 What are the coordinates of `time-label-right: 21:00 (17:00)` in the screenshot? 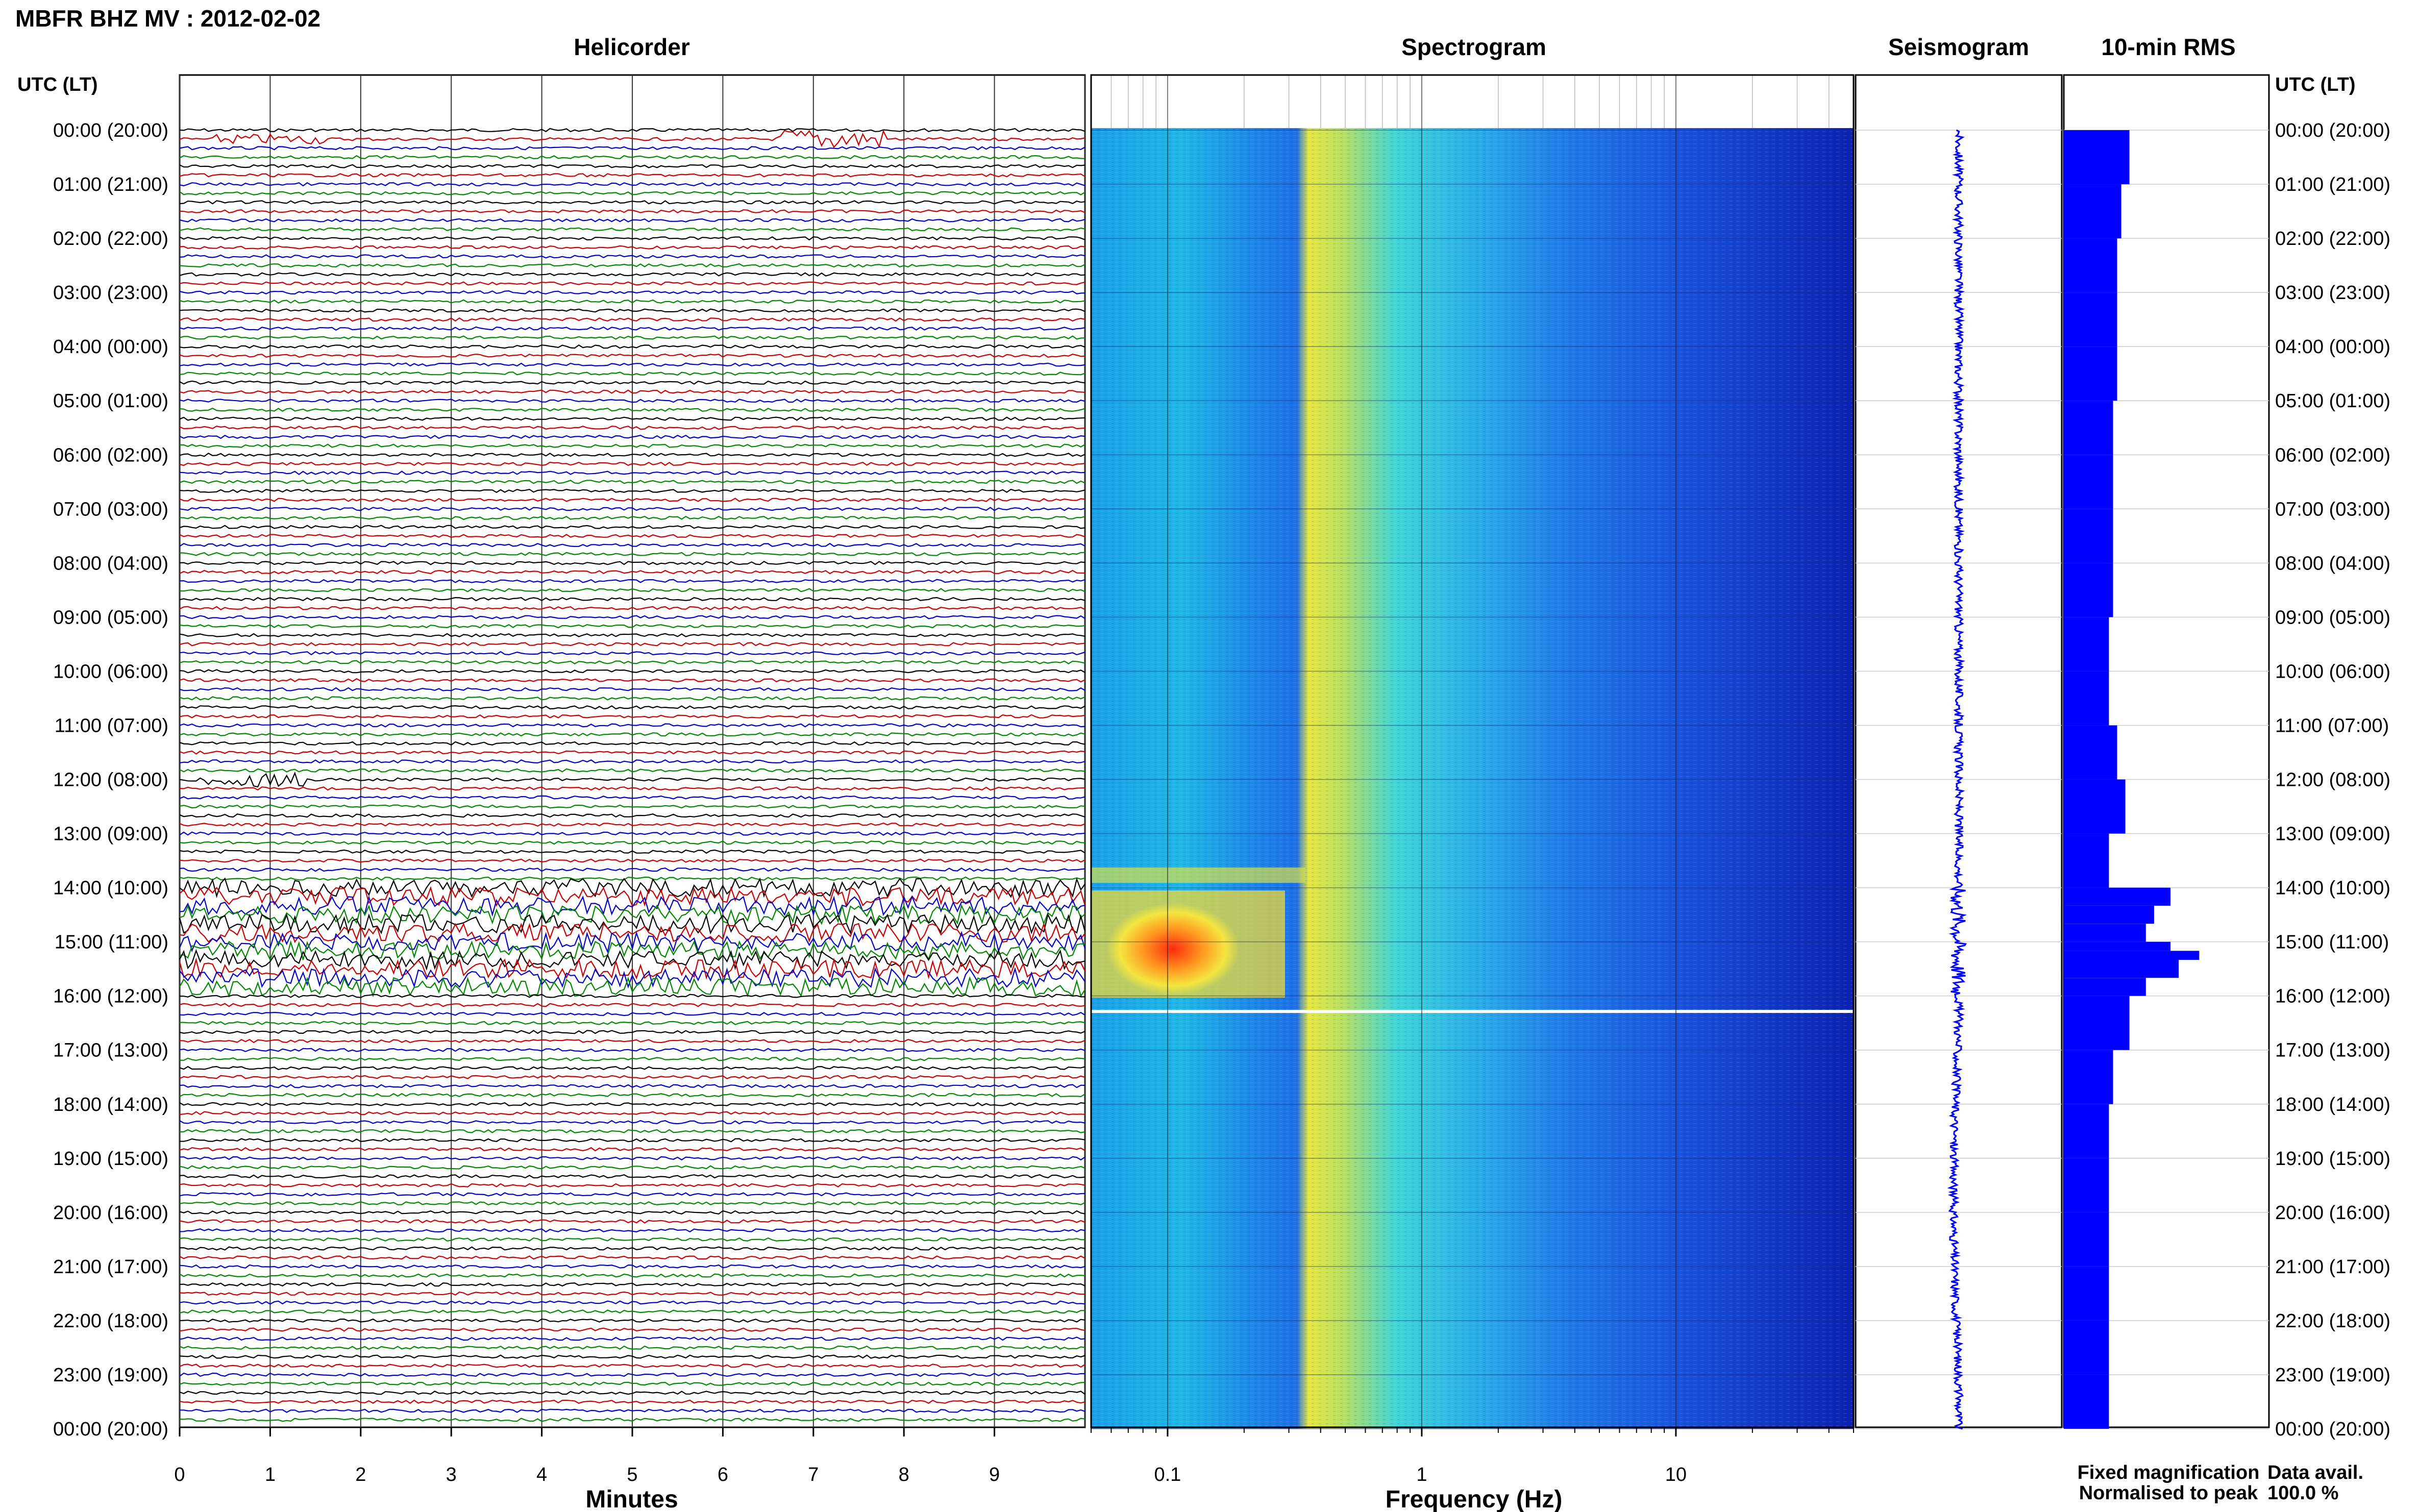 It's located at (2332, 1267).